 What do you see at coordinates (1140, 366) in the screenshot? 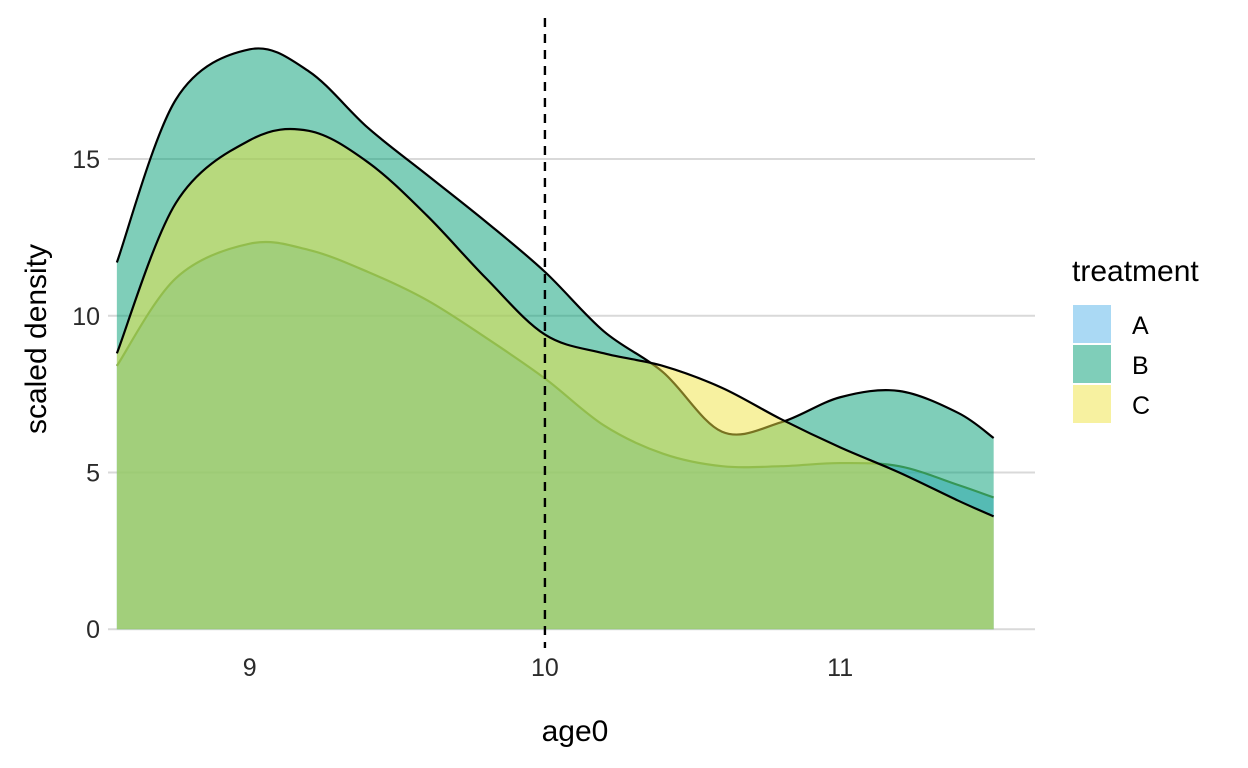
I see `legend-label: B` at bounding box center [1140, 366].